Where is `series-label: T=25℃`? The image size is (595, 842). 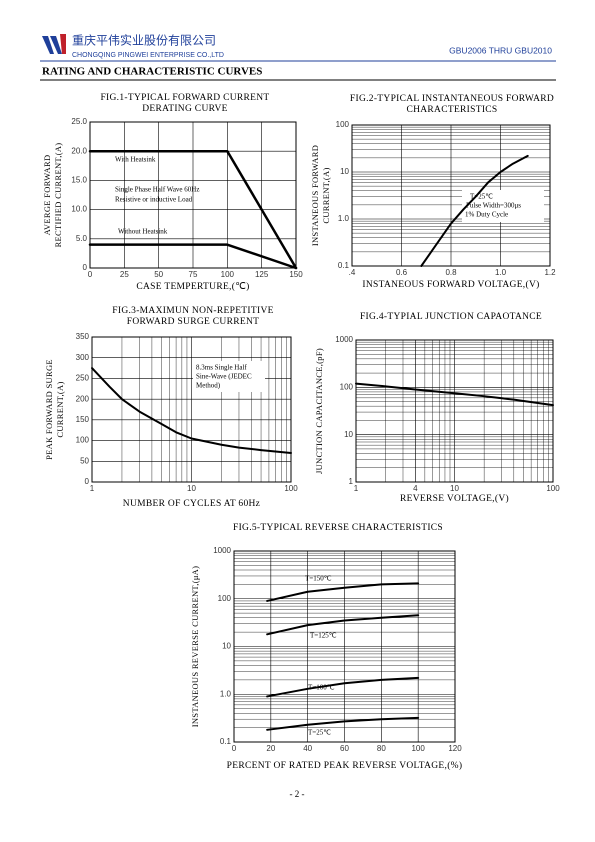
series-label: T=25℃ is located at coordinates (319, 733).